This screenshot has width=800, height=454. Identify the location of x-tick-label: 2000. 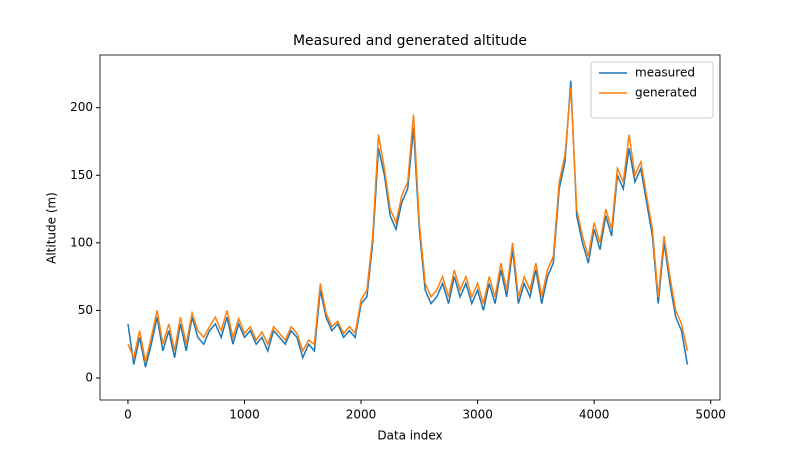
(361, 415).